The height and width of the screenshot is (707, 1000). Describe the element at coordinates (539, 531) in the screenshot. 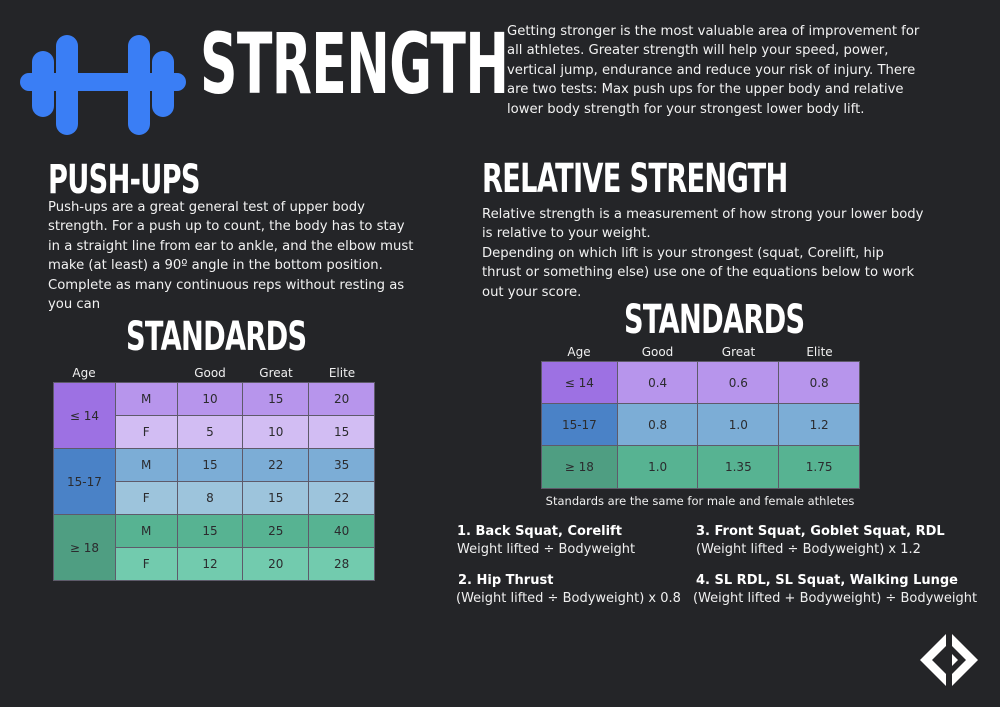

I see `equation-title: 1. Back Squat, Corelift` at that location.